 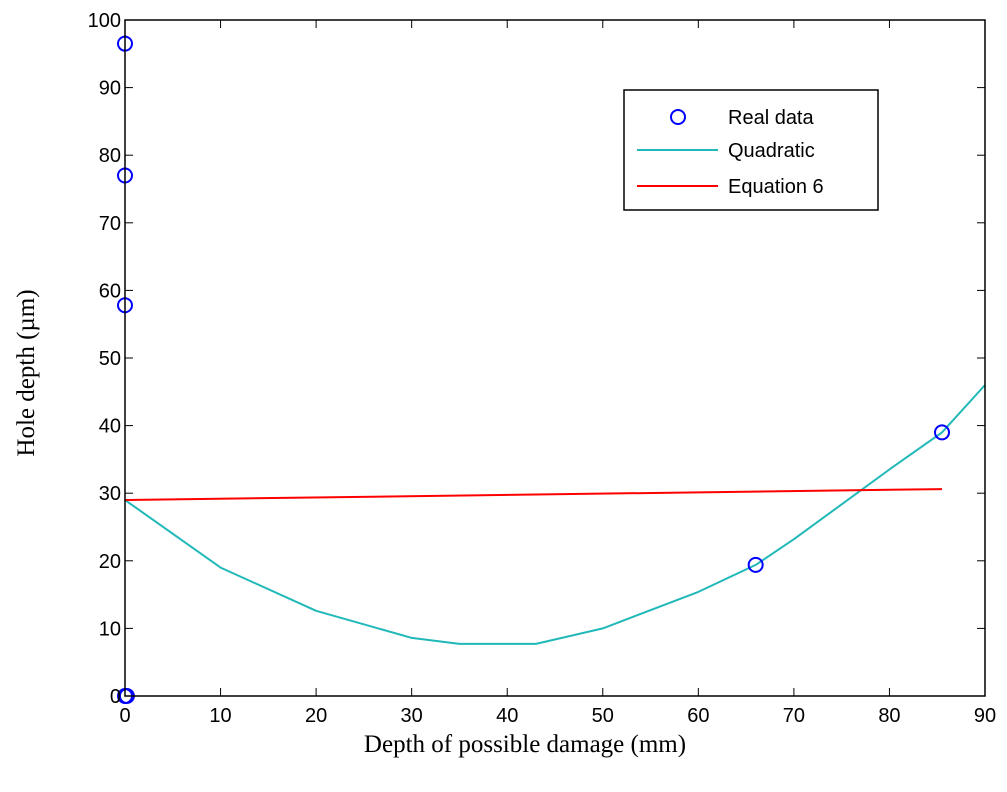 What do you see at coordinates (110, 427) in the screenshot?
I see `y-tick-label: 40` at bounding box center [110, 427].